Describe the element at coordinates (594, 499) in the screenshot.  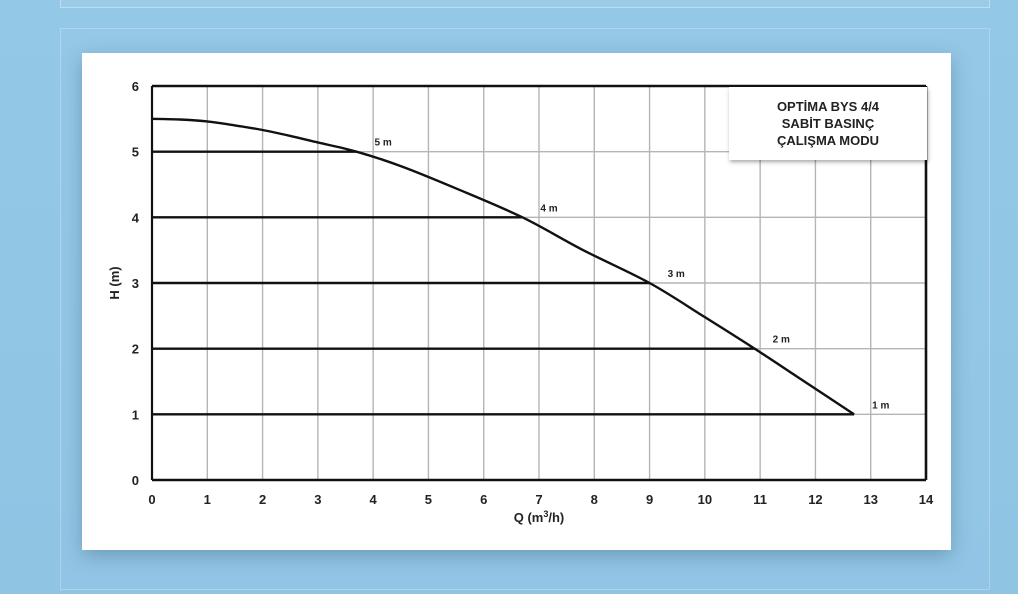
I see `x-tick-label: 8` at that location.